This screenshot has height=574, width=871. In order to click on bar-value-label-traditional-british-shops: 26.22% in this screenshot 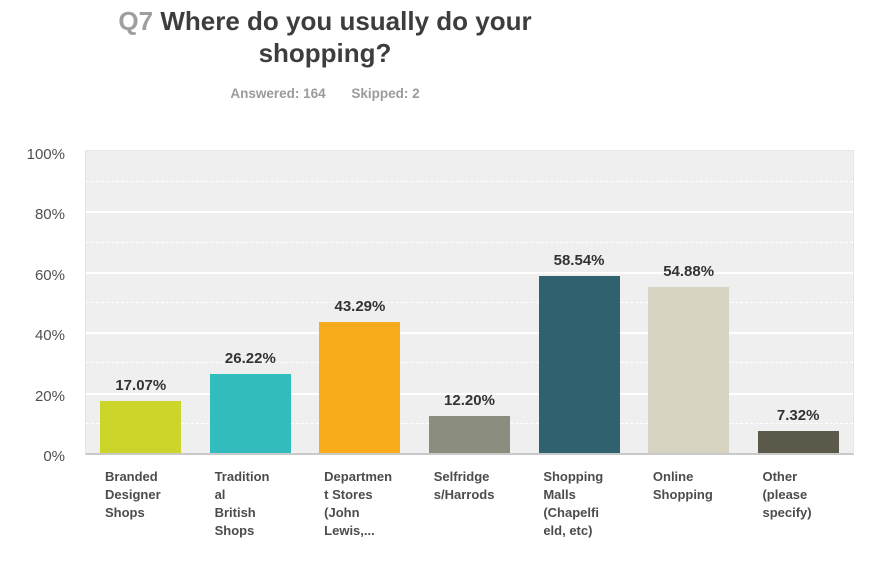, I will do `click(250, 358)`.